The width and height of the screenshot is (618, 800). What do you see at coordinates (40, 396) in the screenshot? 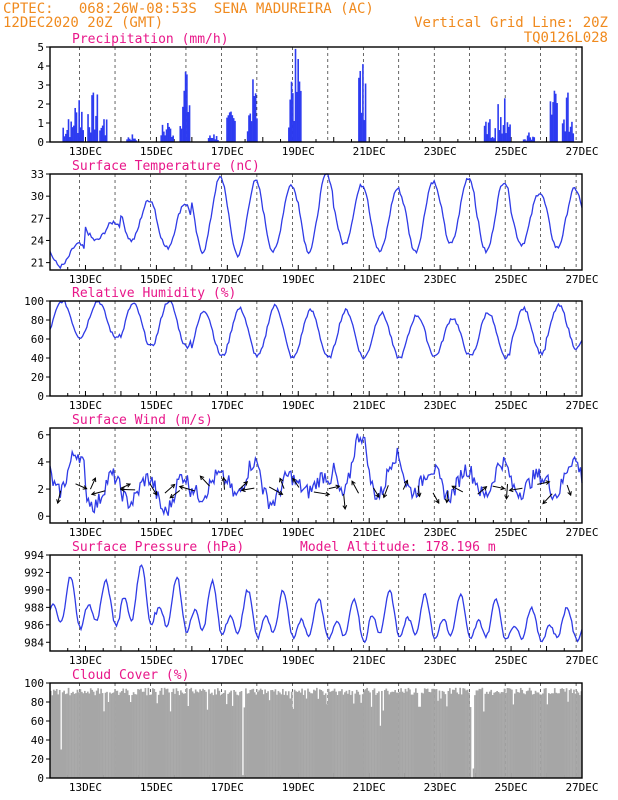
I see `y-tick-label: 0` at bounding box center [40, 396].